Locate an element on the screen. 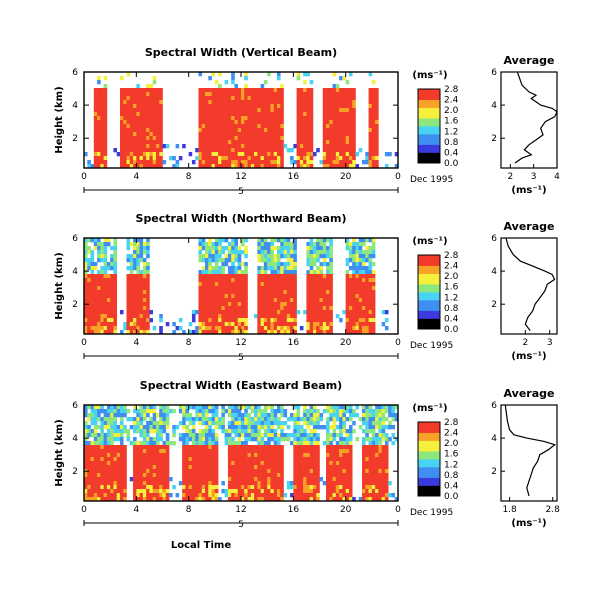 This screenshot has width=613, height=598. x-tick-label: 20 is located at coordinates (346, 177).